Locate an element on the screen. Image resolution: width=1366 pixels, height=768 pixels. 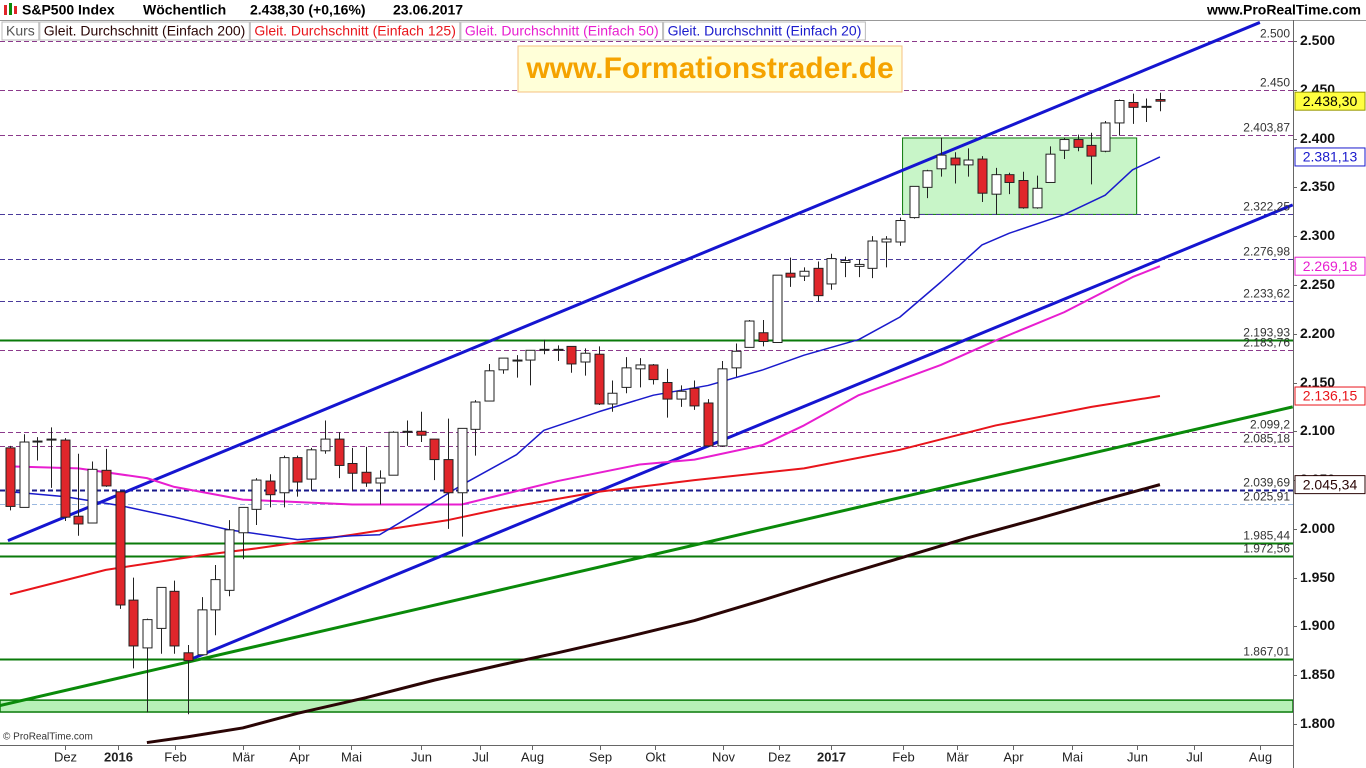
legend-label: Gleit. Durchschnitt (Einfach 200) is located at coordinates (145, 31).